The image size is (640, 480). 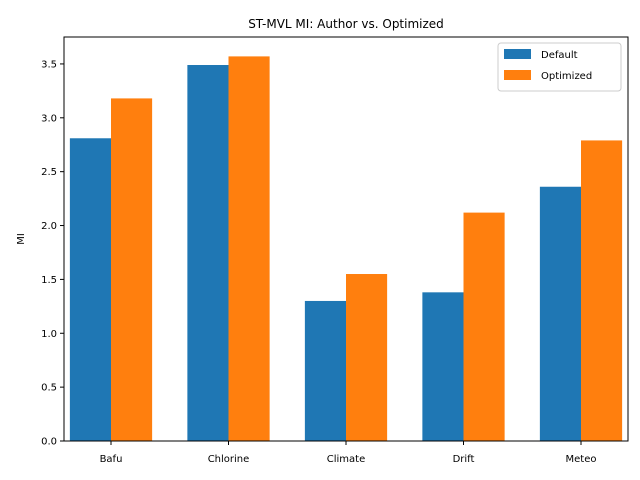 I want to click on bar-default-chlorine, so click(x=208, y=253).